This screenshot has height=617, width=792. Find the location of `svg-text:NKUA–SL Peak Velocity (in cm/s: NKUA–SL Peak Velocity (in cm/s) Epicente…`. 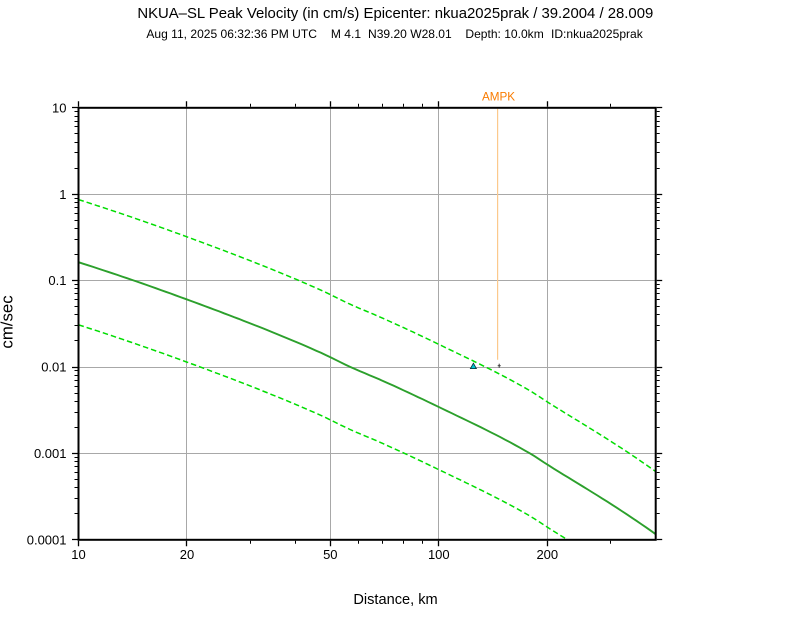

svg-text:NKUA–SL Peak Velocity (in cm/s: NKUA–SL Peak Velocity (in cm/s) Epicente… is located at coordinates (395, 14).